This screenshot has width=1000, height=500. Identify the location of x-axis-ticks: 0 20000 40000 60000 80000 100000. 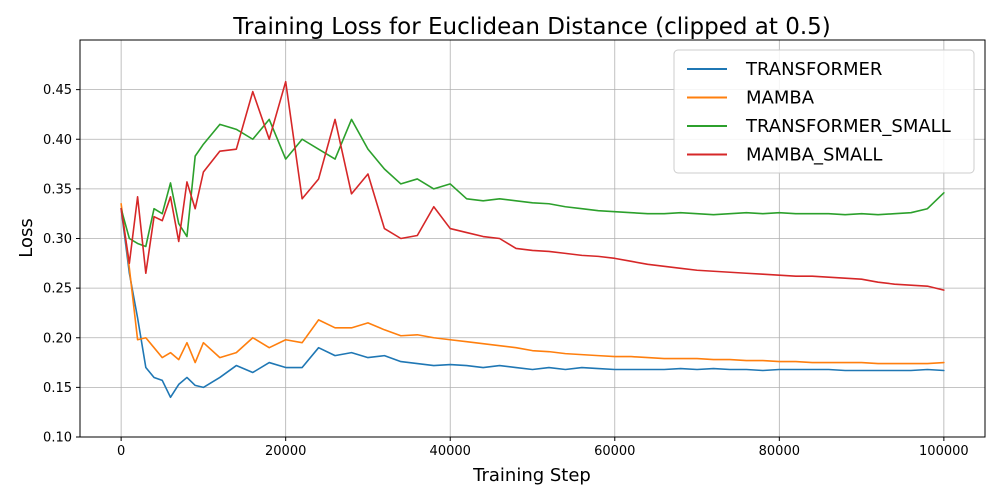
(543, 448).